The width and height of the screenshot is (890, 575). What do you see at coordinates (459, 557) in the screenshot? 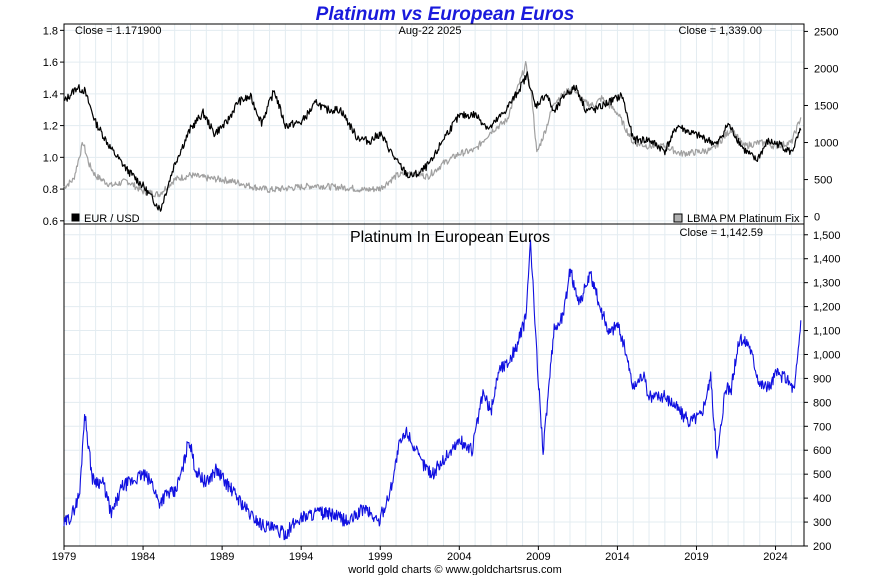
I see `x-tick-label: 2004` at bounding box center [459, 557].